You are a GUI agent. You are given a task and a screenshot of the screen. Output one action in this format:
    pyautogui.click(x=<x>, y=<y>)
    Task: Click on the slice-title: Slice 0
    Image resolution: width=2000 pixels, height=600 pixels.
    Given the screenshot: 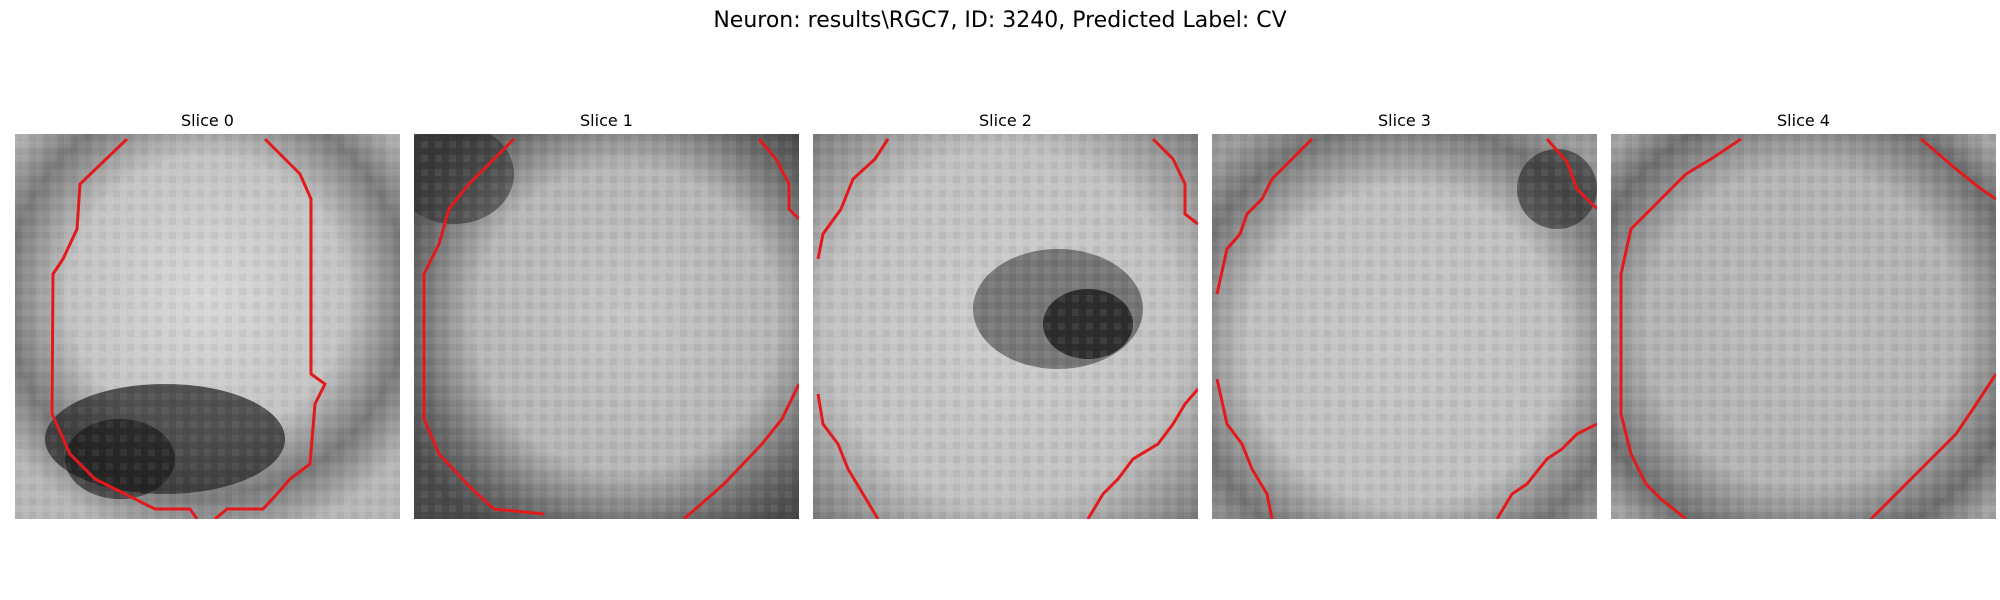 What is the action you would take?
    pyautogui.click(x=207, y=120)
    